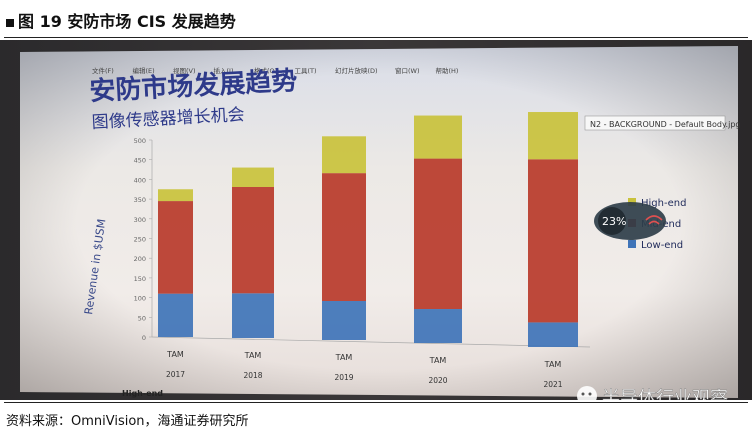 This screenshot has height=433, width=752. I want to click on figure-title: 图 19 安防市场 CIS 发展趋势, so click(121, 20).